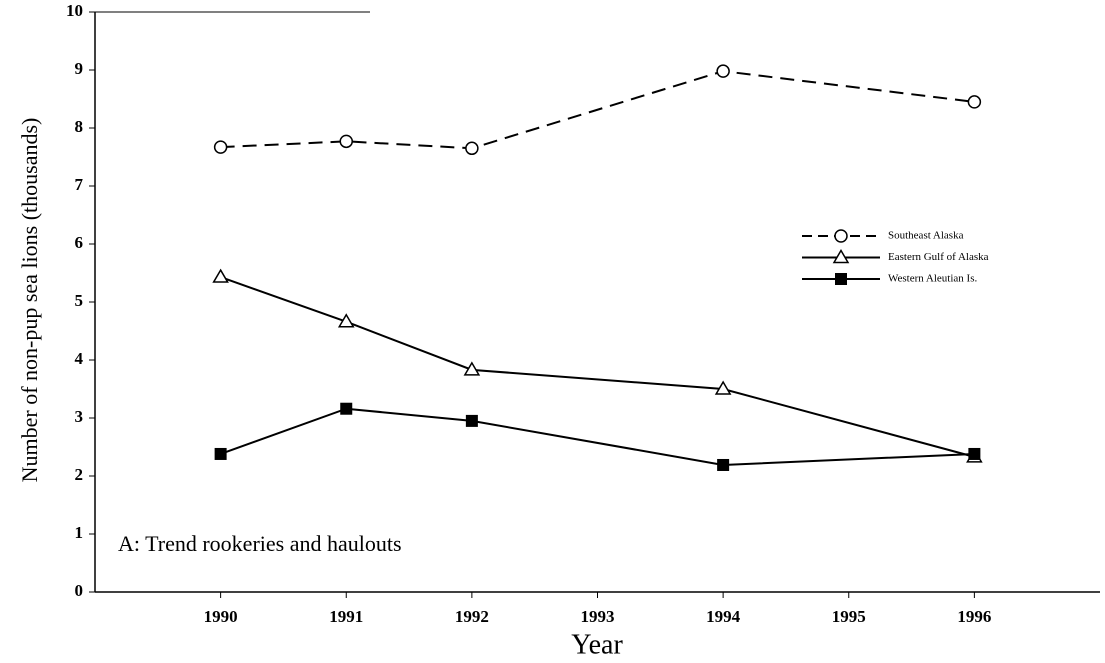 Image resolution: width=1105 pixels, height=663 pixels. Describe the element at coordinates (79, 532) in the screenshot. I see `y-tick-label: 1` at that location.